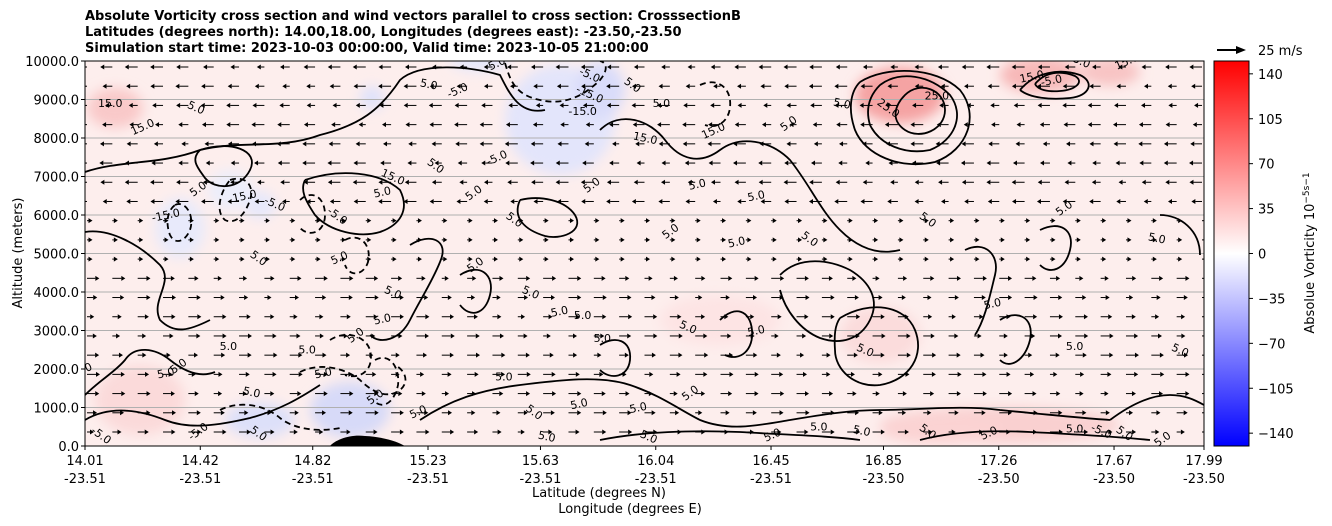  What do you see at coordinates (1203, 461) in the screenshot?
I see `x-tick-label-lat: 17.99` at bounding box center [1203, 461].